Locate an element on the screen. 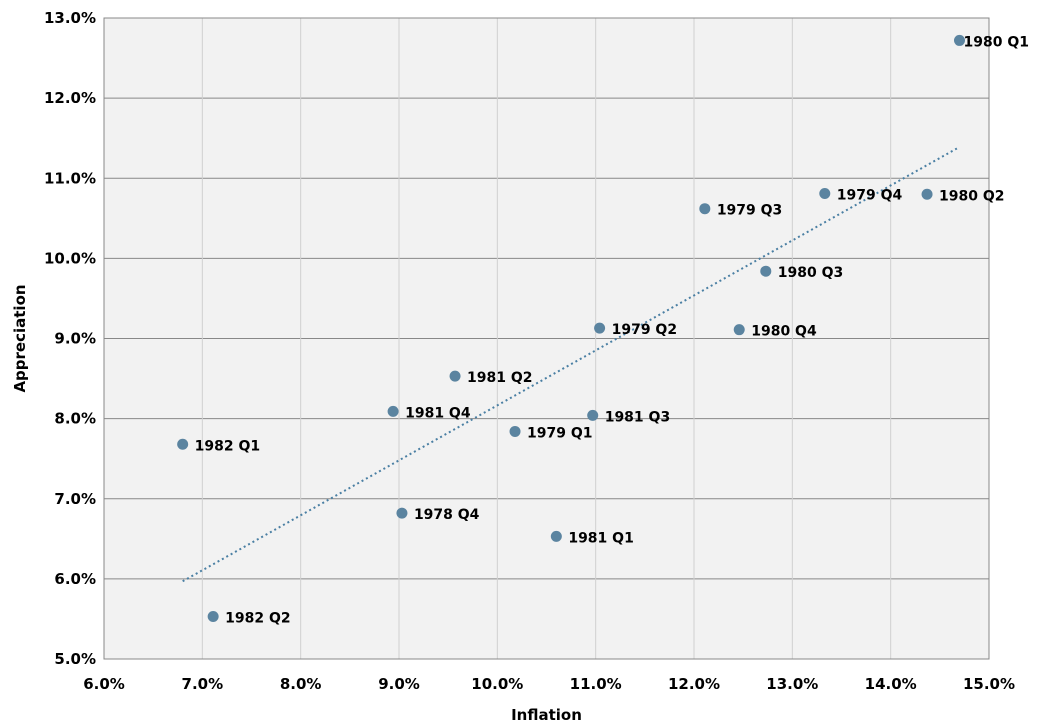 Image resolution: width=1043 pixels, height=726 pixels. y-tick-label: 9.0% is located at coordinates (75, 339).